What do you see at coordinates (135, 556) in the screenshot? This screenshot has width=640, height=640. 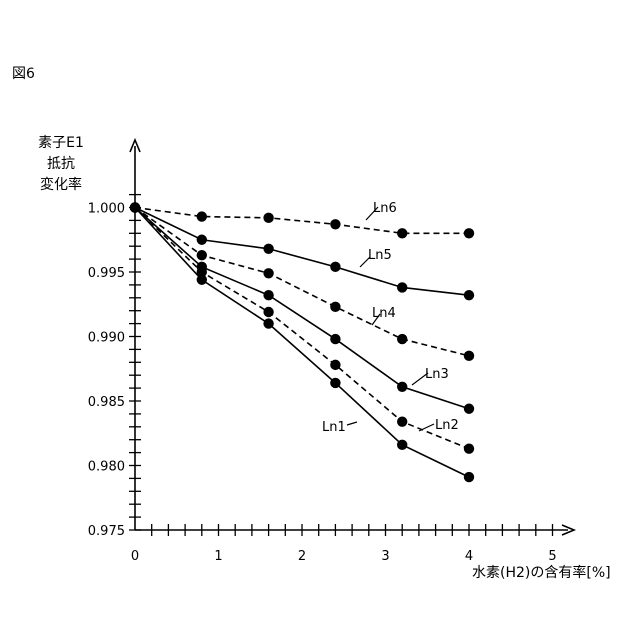 I see `x-tick-label: 0` at bounding box center [135, 556].